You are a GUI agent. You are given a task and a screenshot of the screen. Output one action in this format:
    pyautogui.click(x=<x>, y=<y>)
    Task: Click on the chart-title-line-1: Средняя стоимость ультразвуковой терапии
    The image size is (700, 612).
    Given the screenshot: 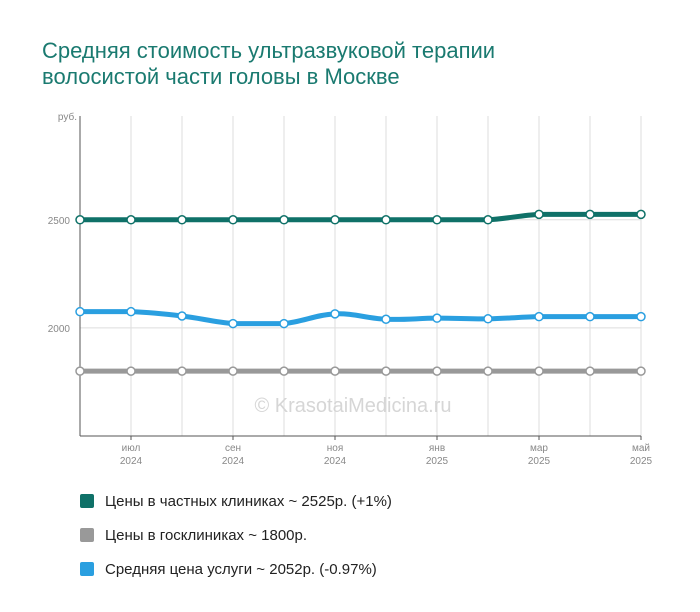 What is the action you would take?
    pyautogui.click(x=269, y=50)
    